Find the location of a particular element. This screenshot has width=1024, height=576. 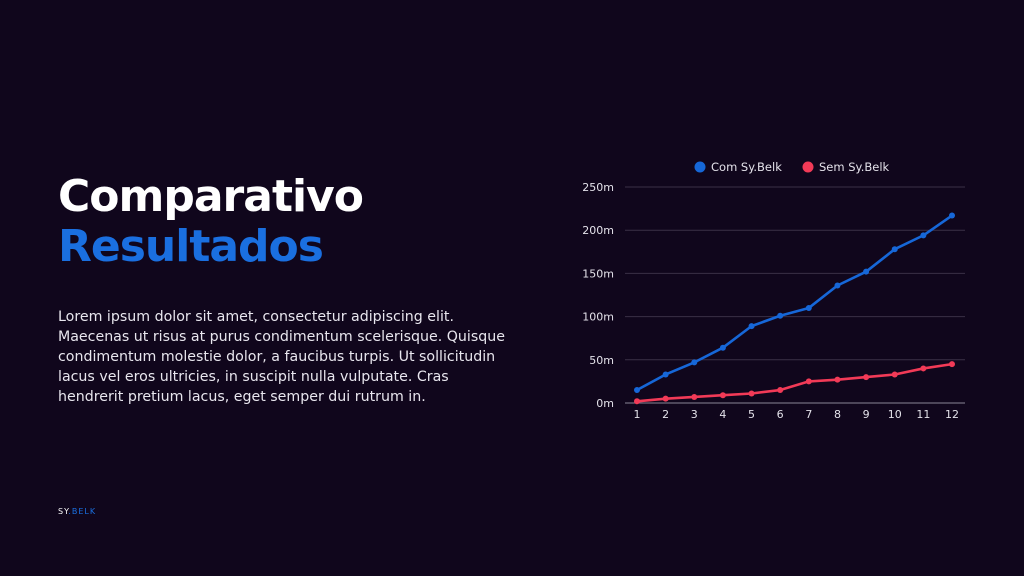

brand-logo: SY.BELK is located at coordinates (77, 511).